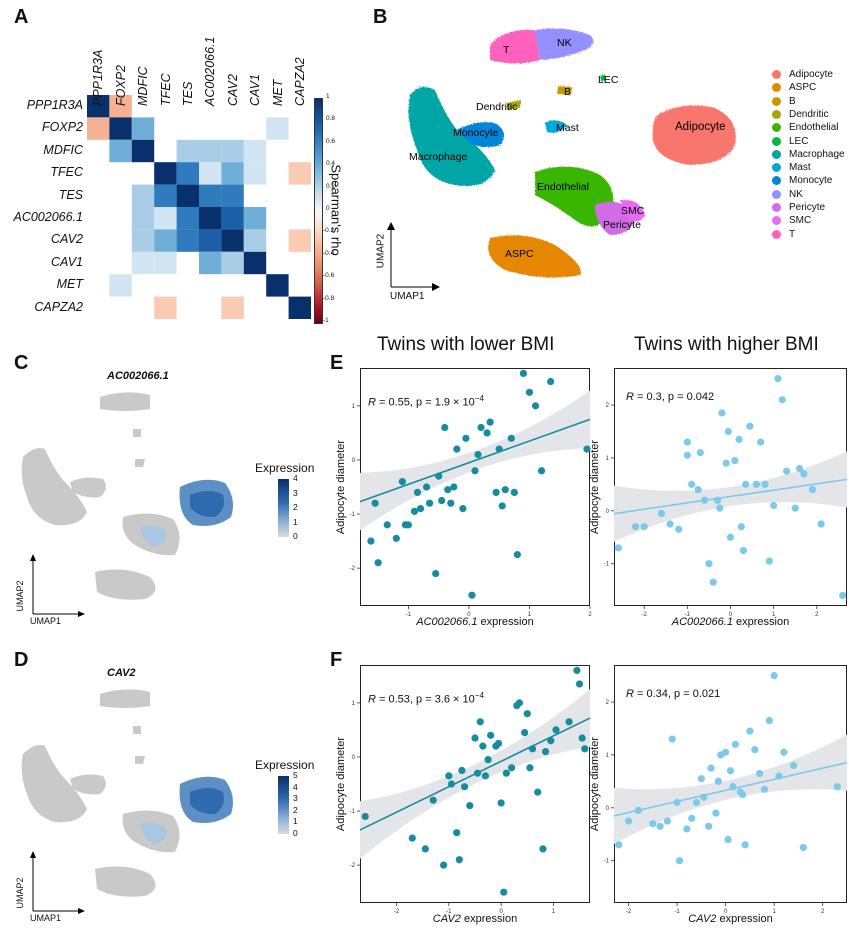  I want to click on umap-label-mast: Mast, so click(567, 128).